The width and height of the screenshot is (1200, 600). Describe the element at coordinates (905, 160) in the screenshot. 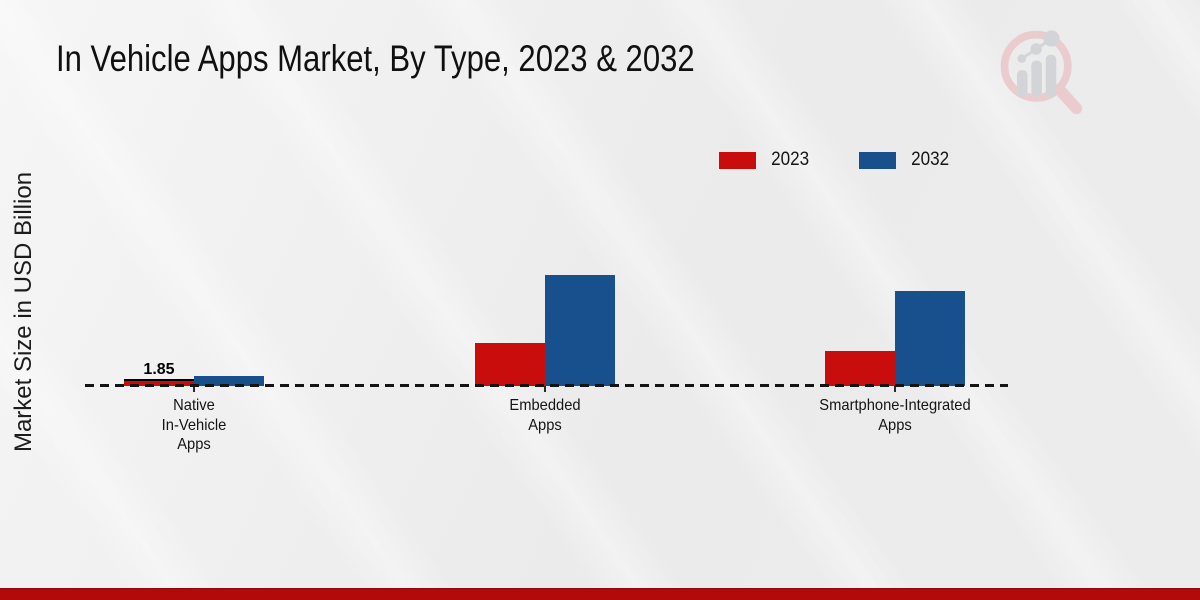

I see `legend-item-2032: 2032` at that location.